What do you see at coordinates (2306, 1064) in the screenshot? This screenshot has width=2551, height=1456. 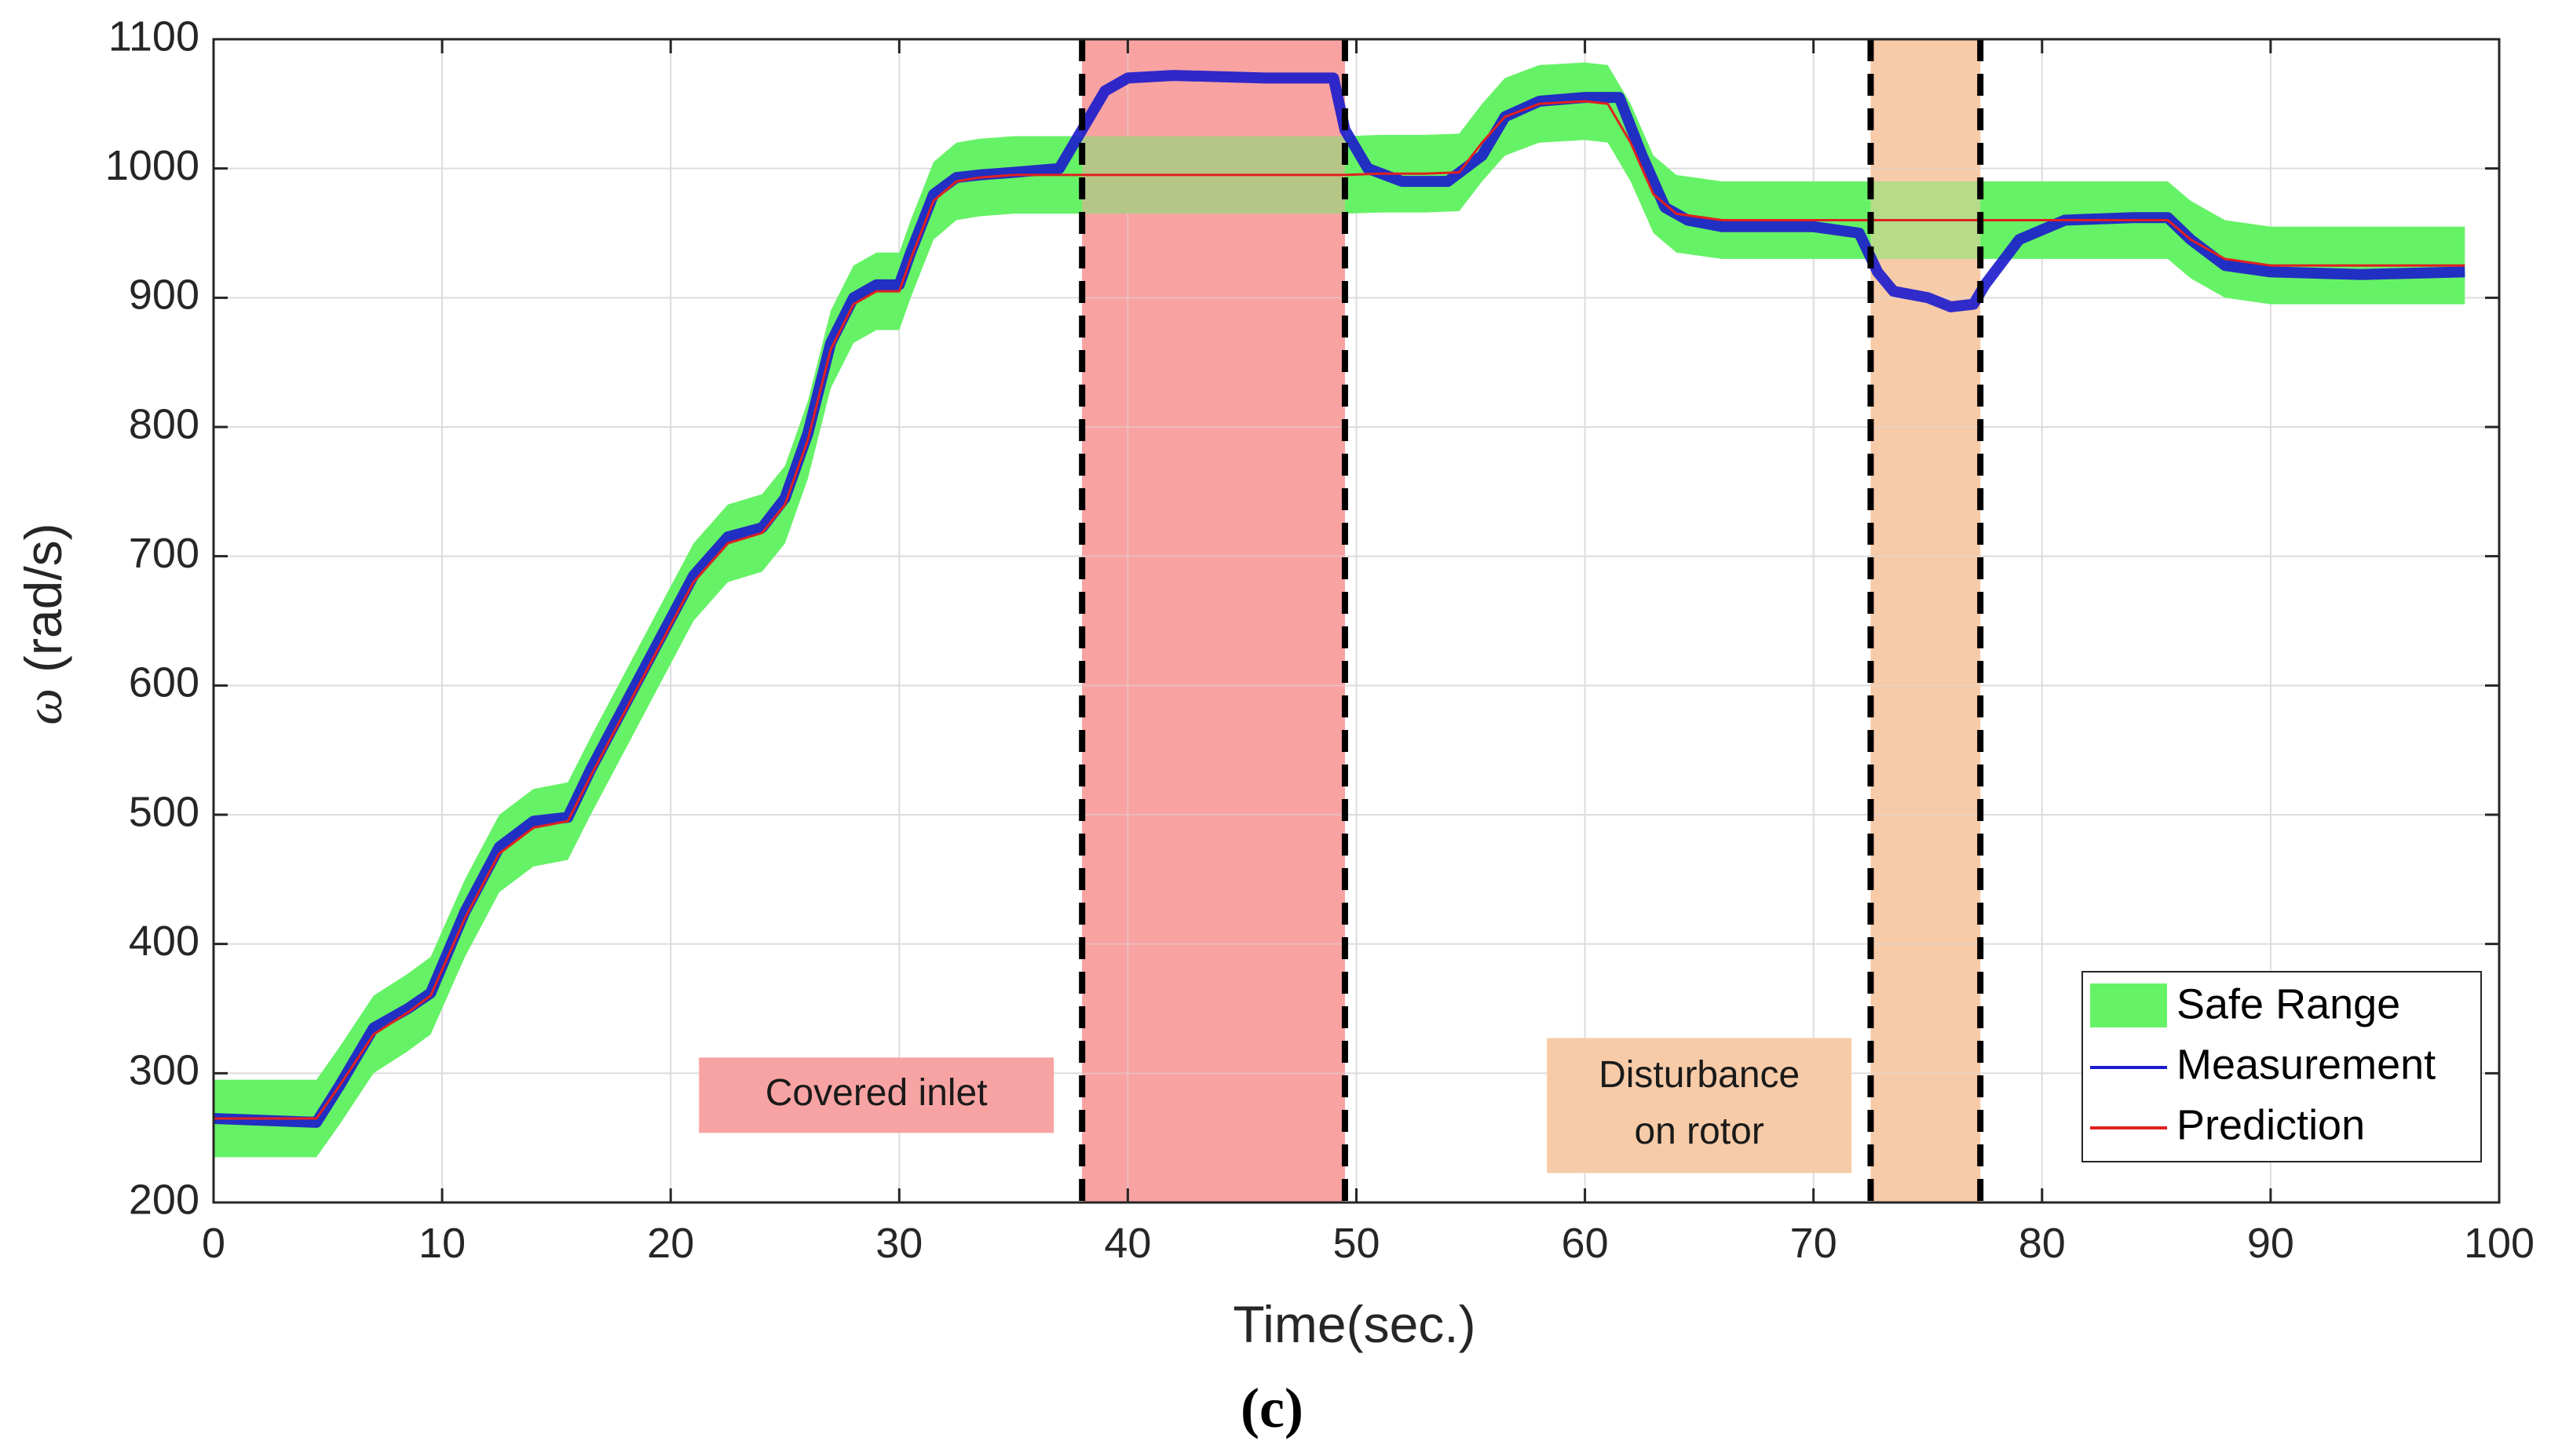 I see `legend-label-measurement: Measurement` at bounding box center [2306, 1064].